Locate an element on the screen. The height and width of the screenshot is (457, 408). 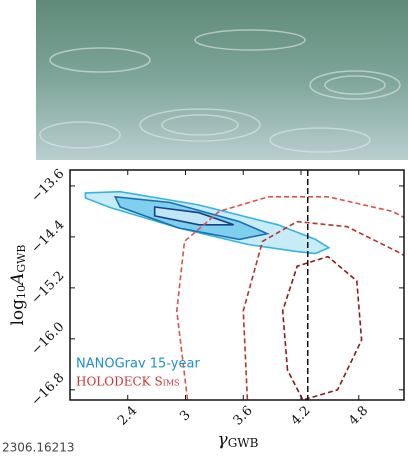
y-label-func-sub: 10 is located at coordinates (21, 292).